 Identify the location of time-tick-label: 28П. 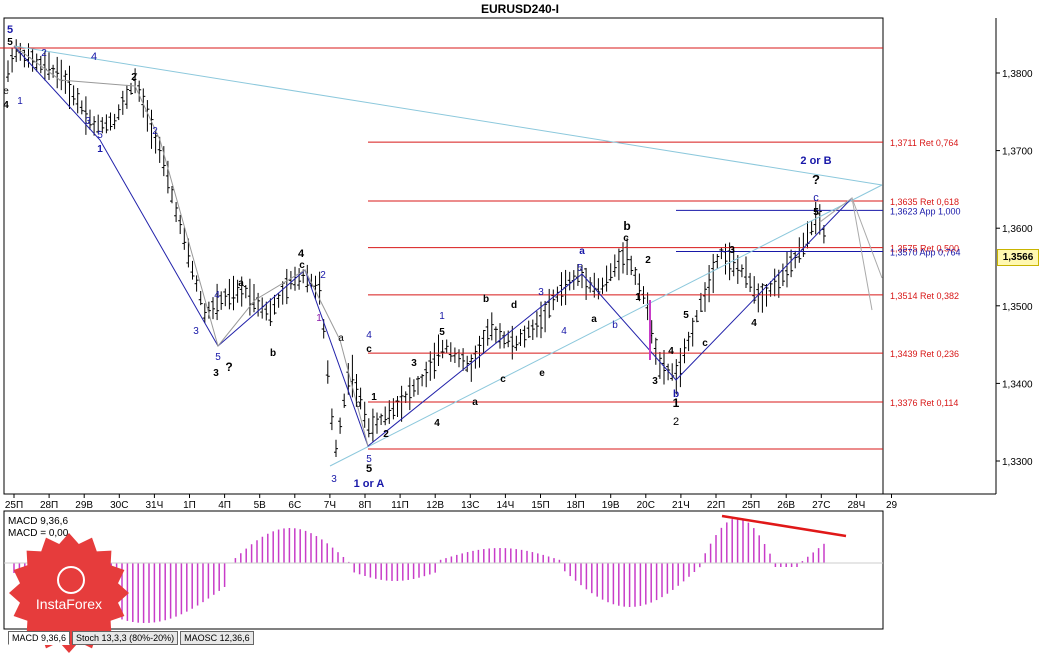
(49, 505).